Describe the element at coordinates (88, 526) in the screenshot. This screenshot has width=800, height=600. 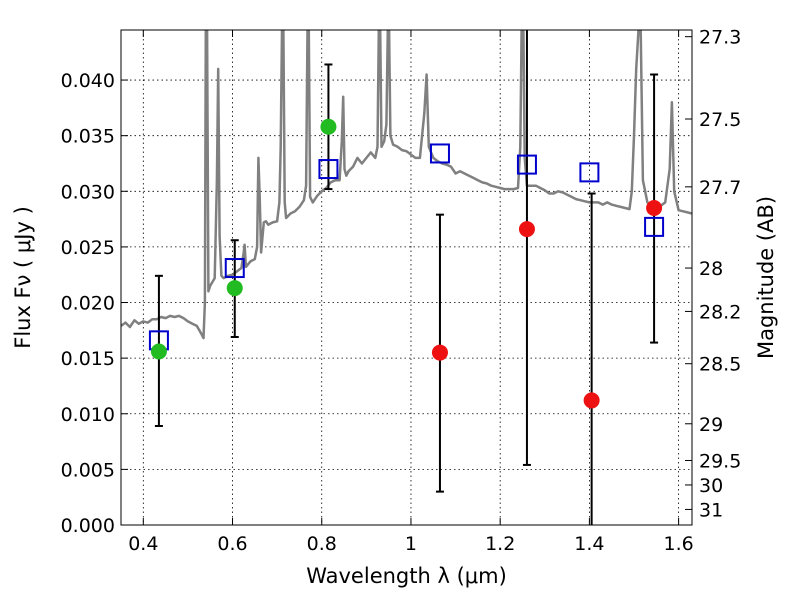
I see `y-tick-label: 0.000` at that location.